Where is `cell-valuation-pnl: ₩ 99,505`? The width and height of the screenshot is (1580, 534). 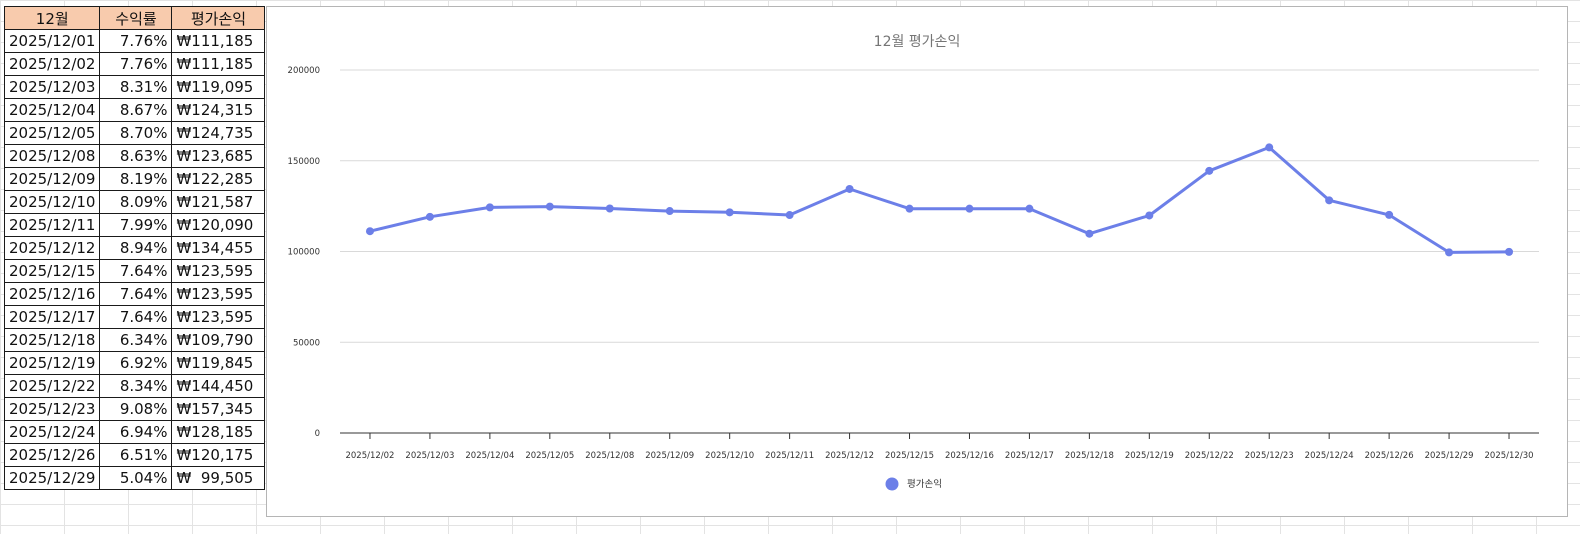
cell-valuation-pnl: ₩ 99,505 is located at coordinates (218, 478).